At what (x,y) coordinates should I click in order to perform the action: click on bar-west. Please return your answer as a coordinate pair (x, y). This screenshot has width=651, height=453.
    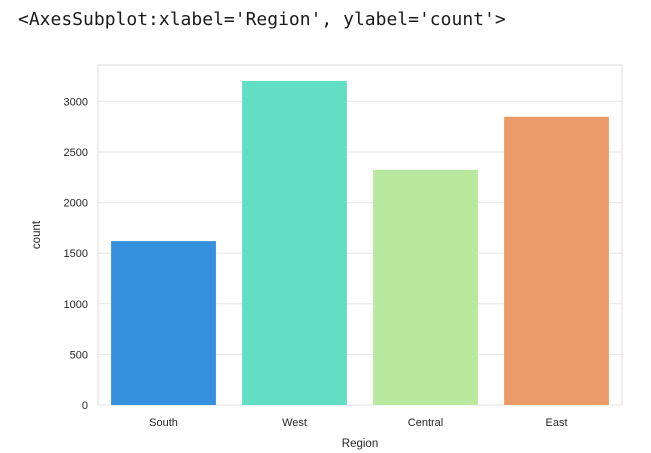
    Looking at the image, I should click on (294, 242).